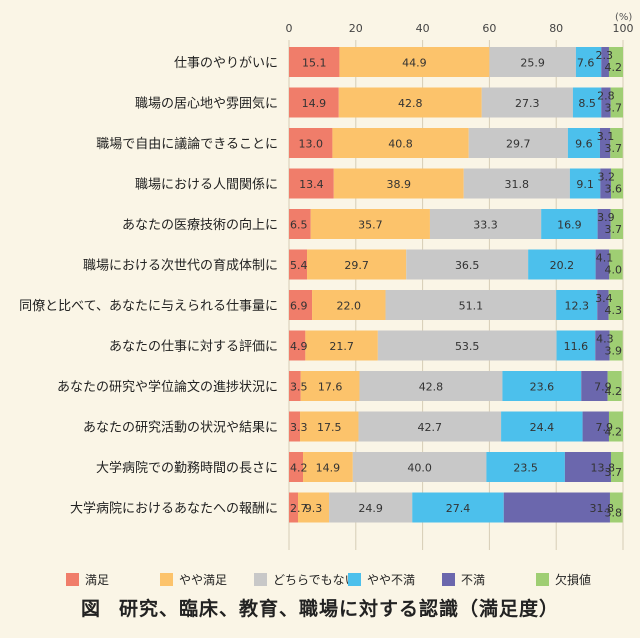 The height and width of the screenshot is (638, 640). I want to click on segment-value-label: 51.1, so click(471, 306).